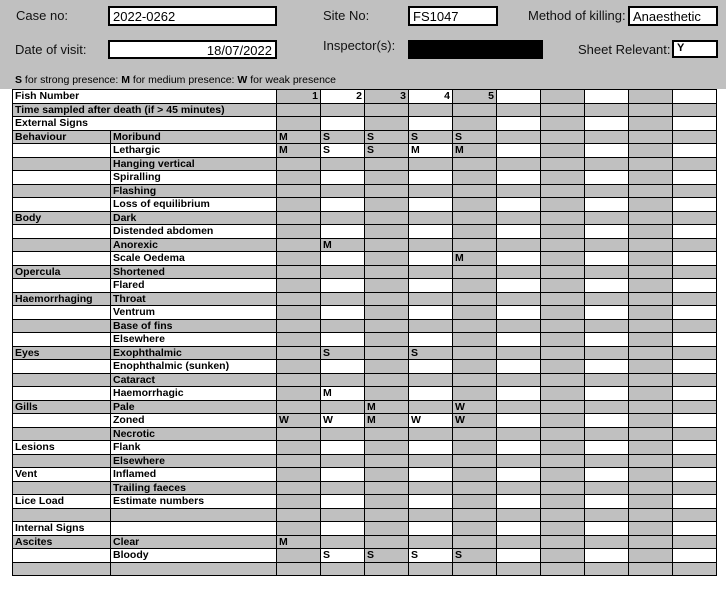  Describe the element at coordinates (298, 420) in the screenshot. I see `value-cell: W` at that location.